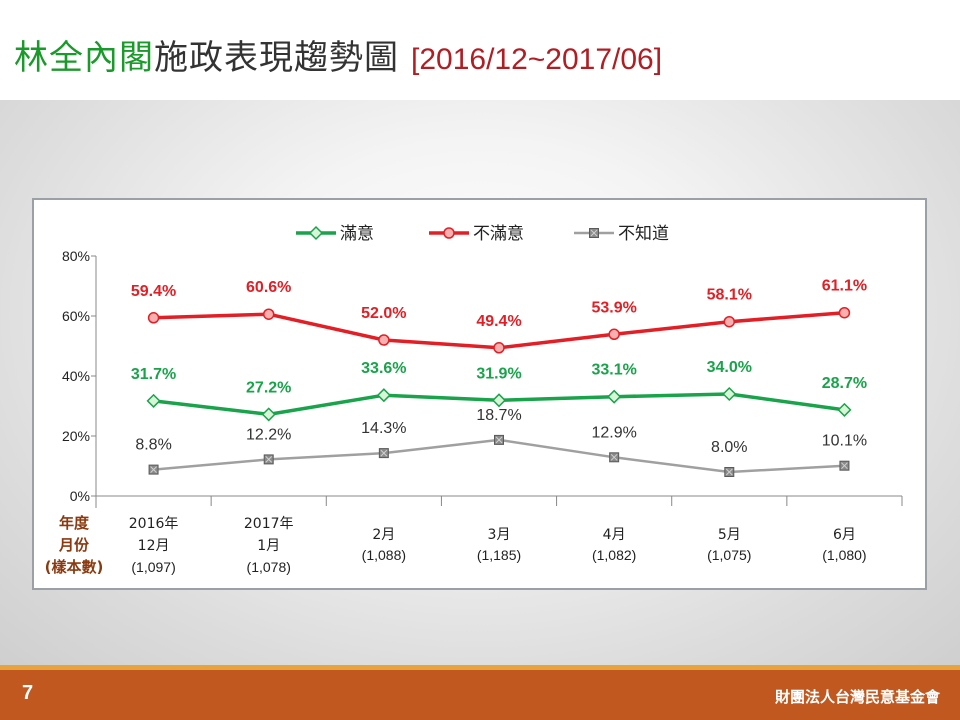 The height and width of the screenshot is (720, 960). Describe the element at coordinates (614, 535) in the screenshot. I see `category-month-5: 4月` at that location.